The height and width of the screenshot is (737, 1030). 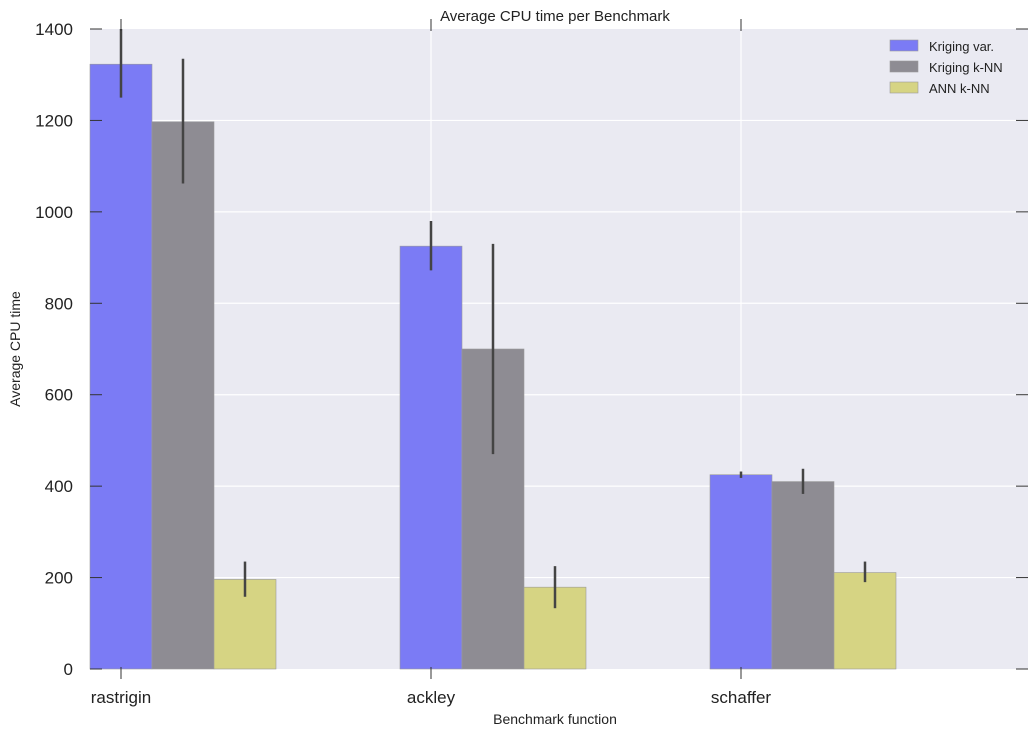 I want to click on x-tick-label: rastrigin, so click(x=121, y=697).